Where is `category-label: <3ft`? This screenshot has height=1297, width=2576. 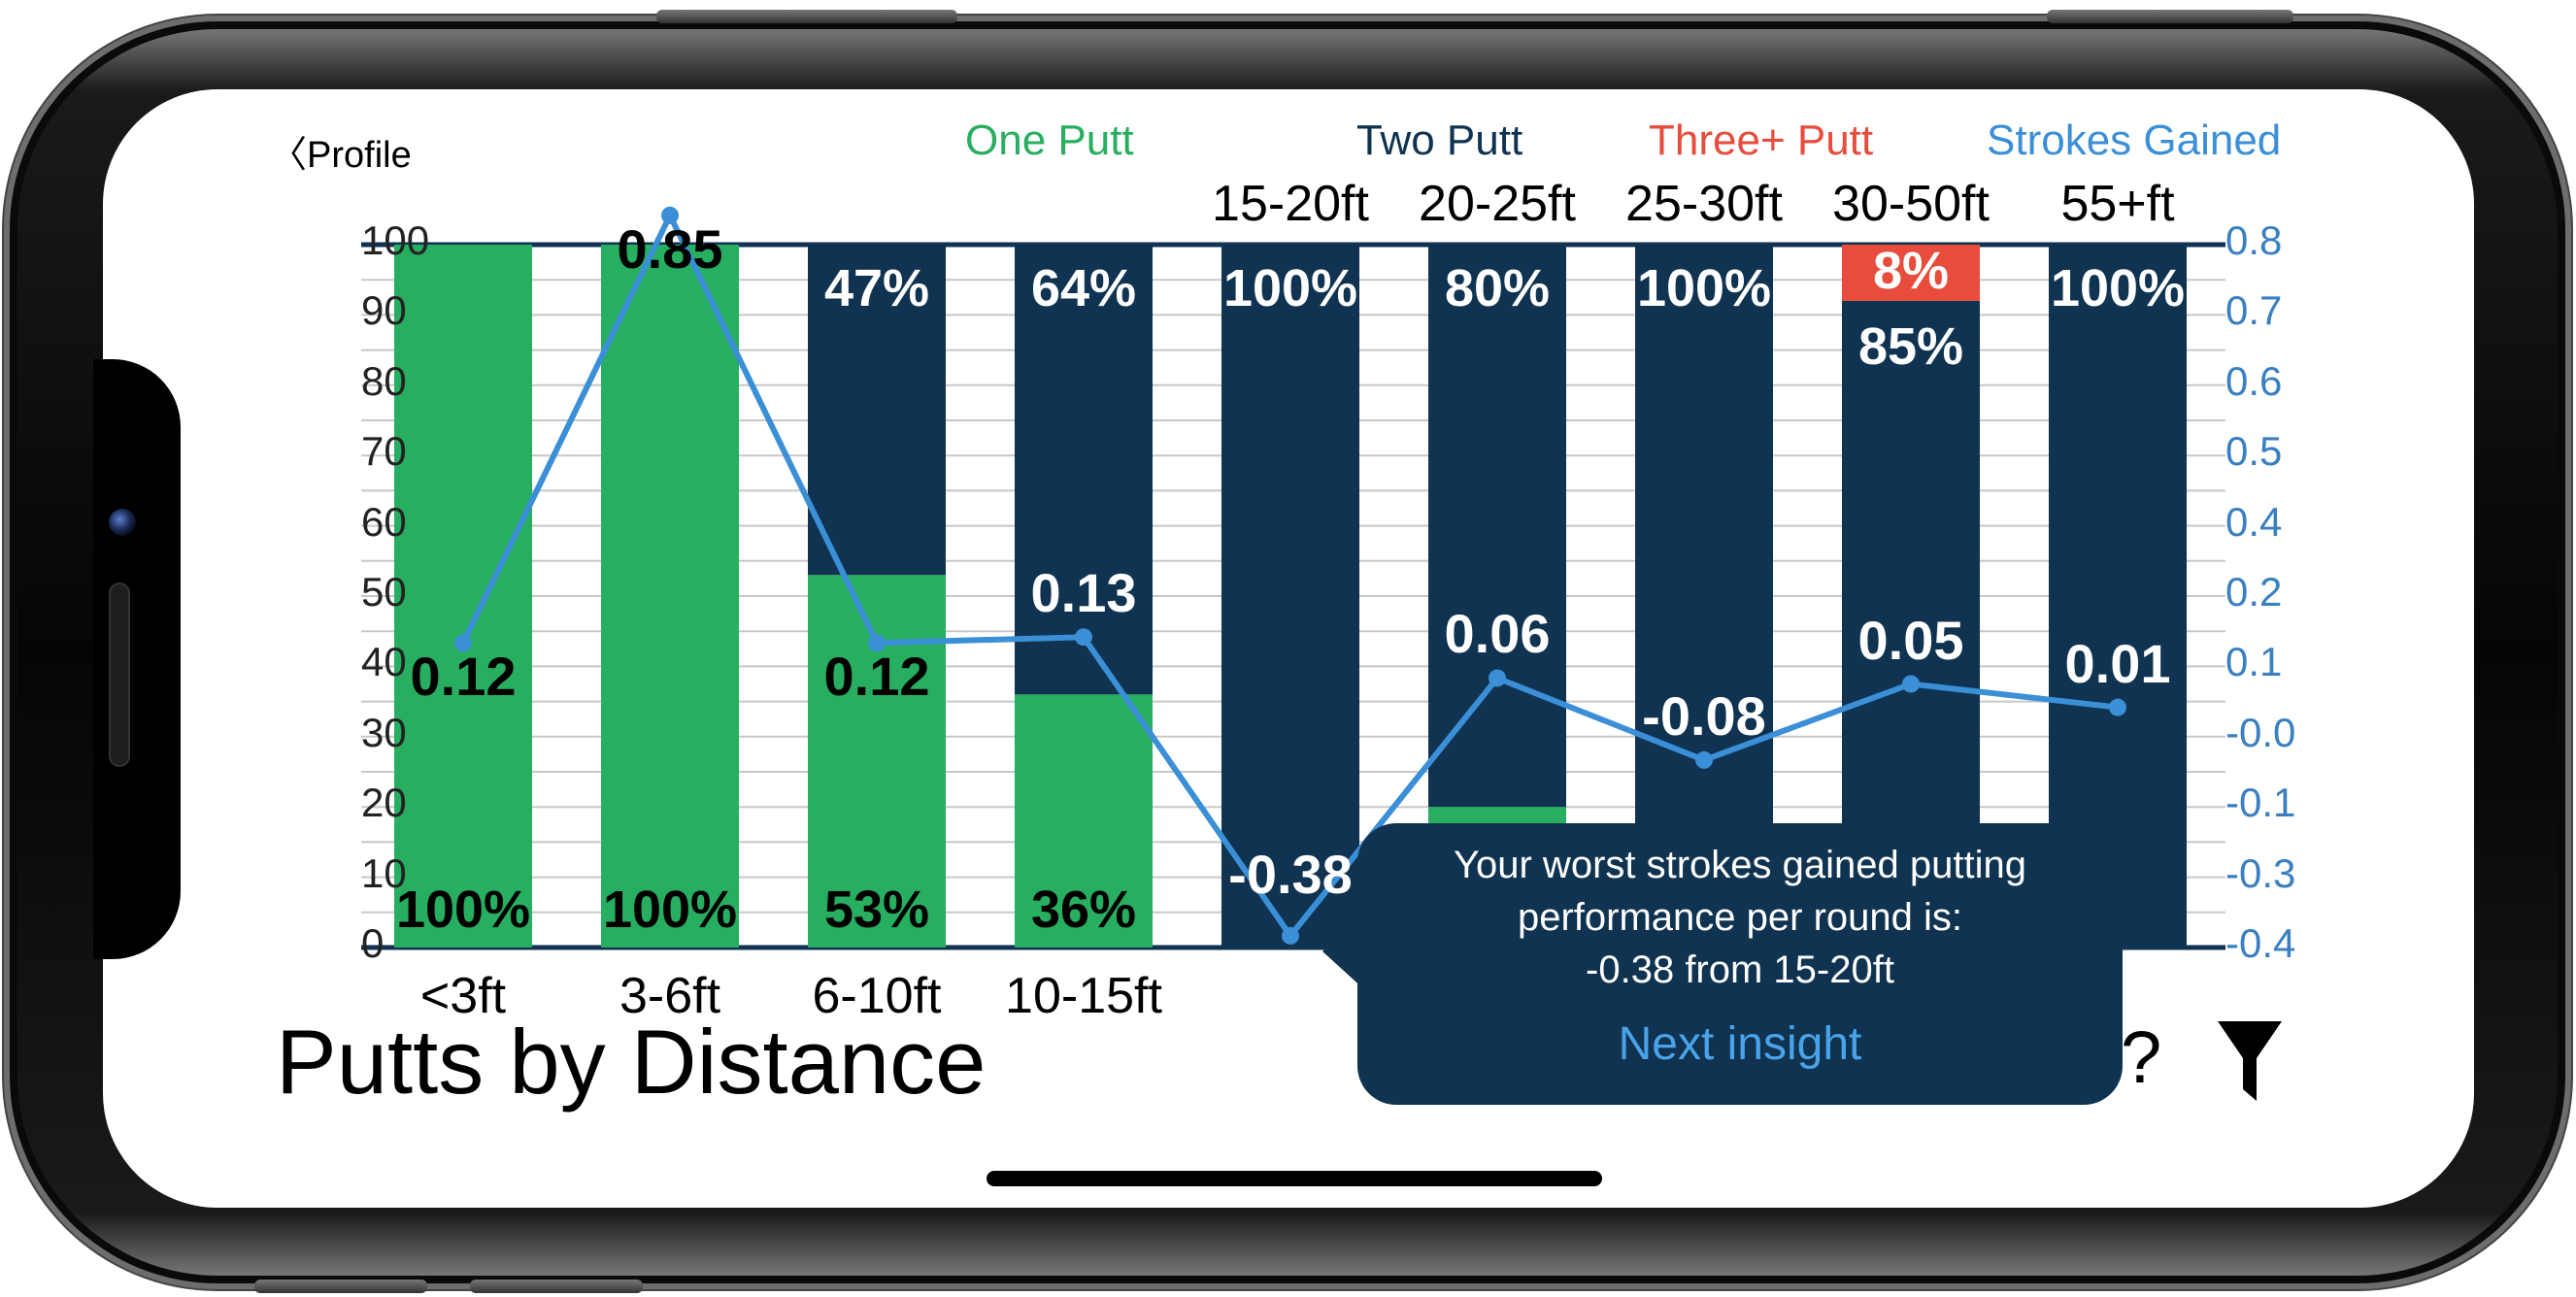
category-label: <3ft is located at coordinates (463, 996).